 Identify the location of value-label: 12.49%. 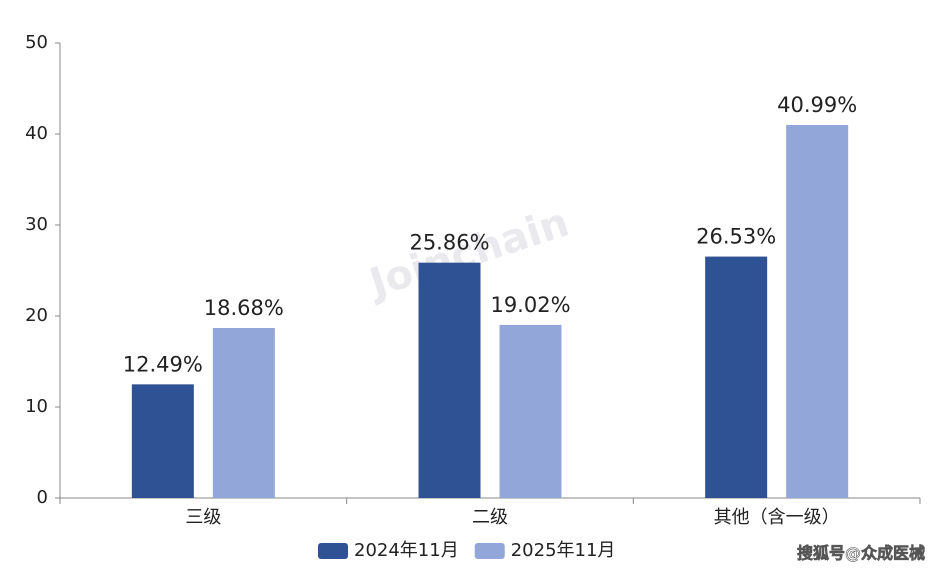
(163, 364).